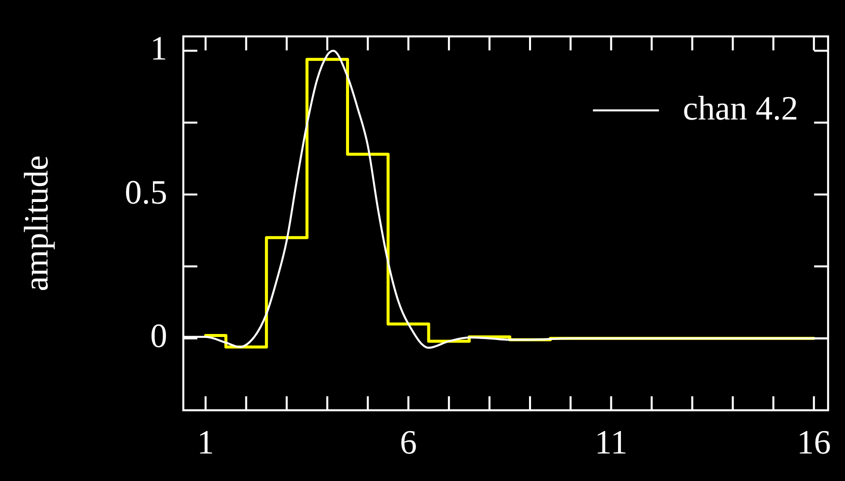 The height and width of the screenshot is (481, 845). I want to click on x-tick-label: 11, so click(611, 443).